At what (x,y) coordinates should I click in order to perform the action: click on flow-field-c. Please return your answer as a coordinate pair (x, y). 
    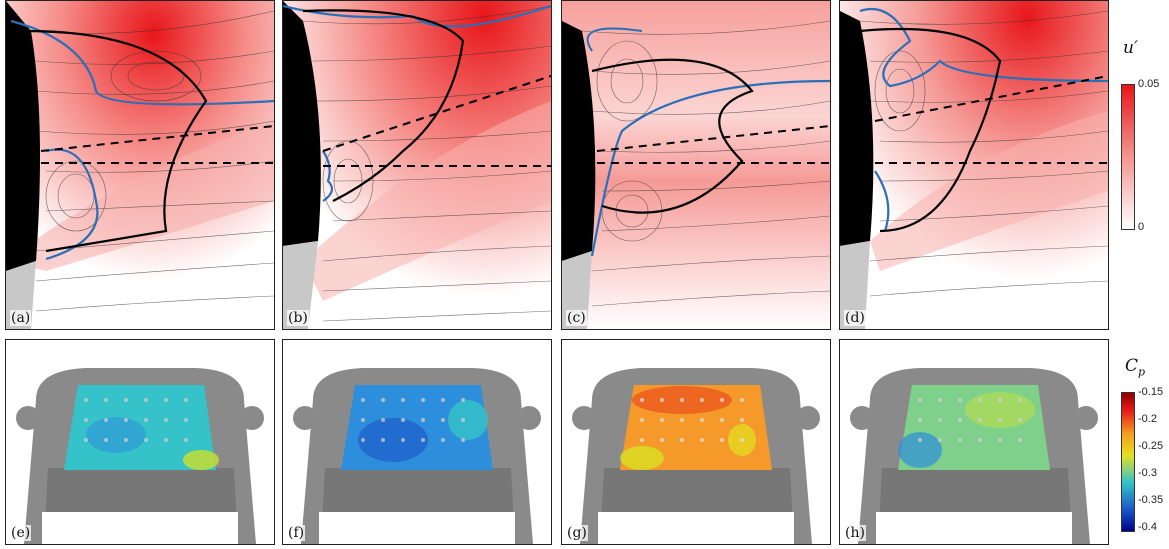
    Looking at the image, I should click on (696, 165).